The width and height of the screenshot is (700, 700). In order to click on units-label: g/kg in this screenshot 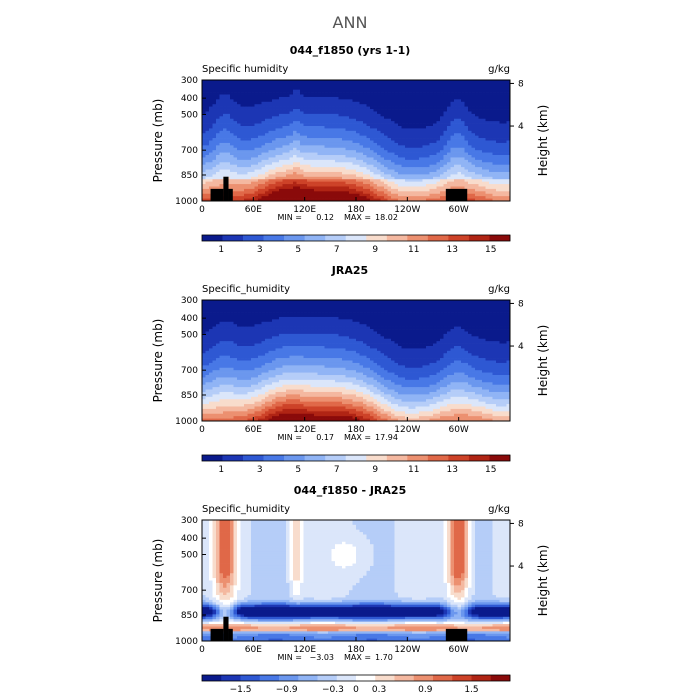, I will do `click(499, 69)`.